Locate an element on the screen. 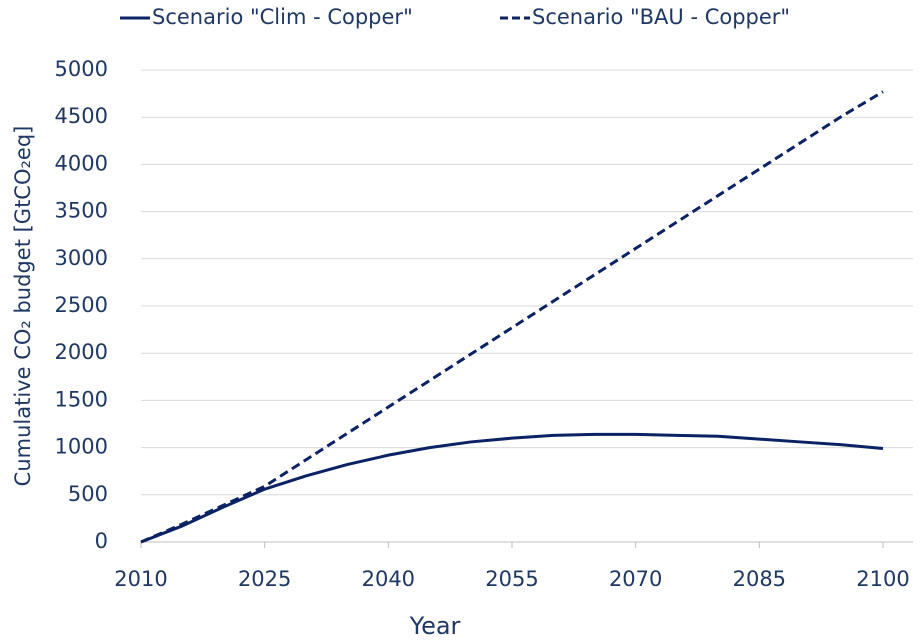  y-tick-label: 4500 is located at coordinates (81, 116).